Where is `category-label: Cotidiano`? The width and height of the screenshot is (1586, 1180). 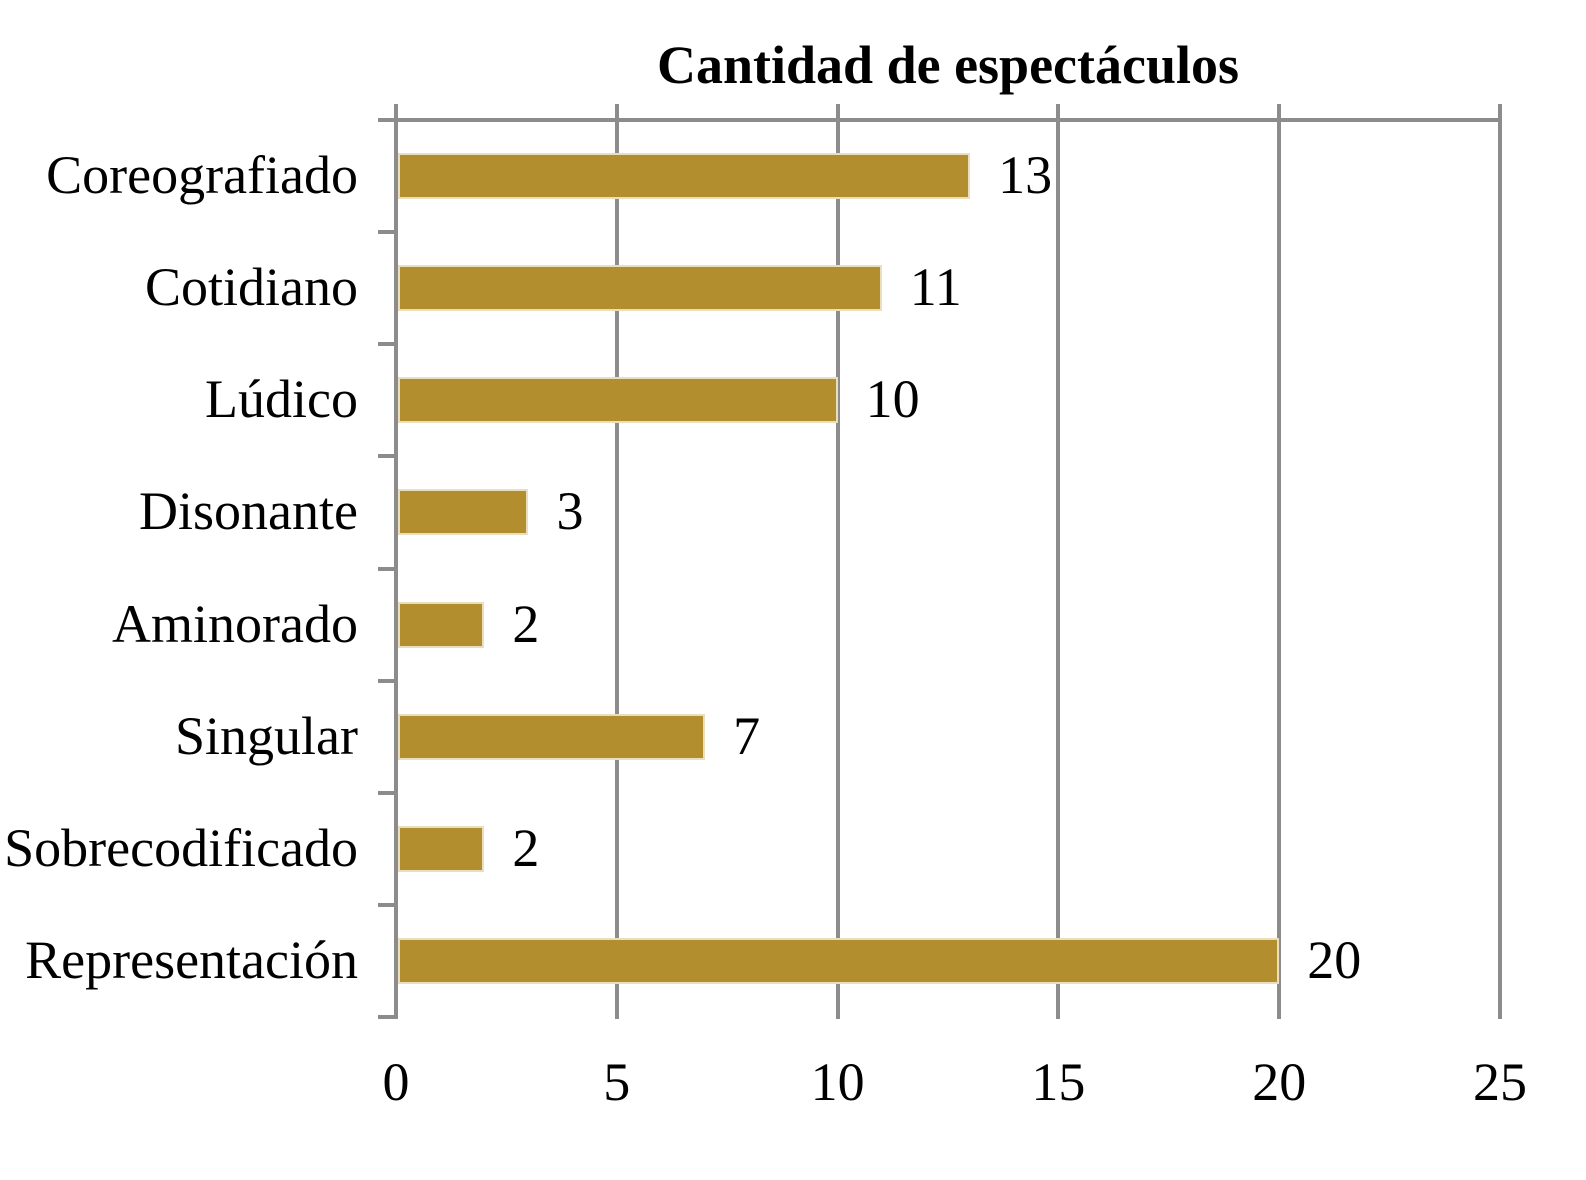 category-label: Cotidiano is located at coordinates (251, 287).